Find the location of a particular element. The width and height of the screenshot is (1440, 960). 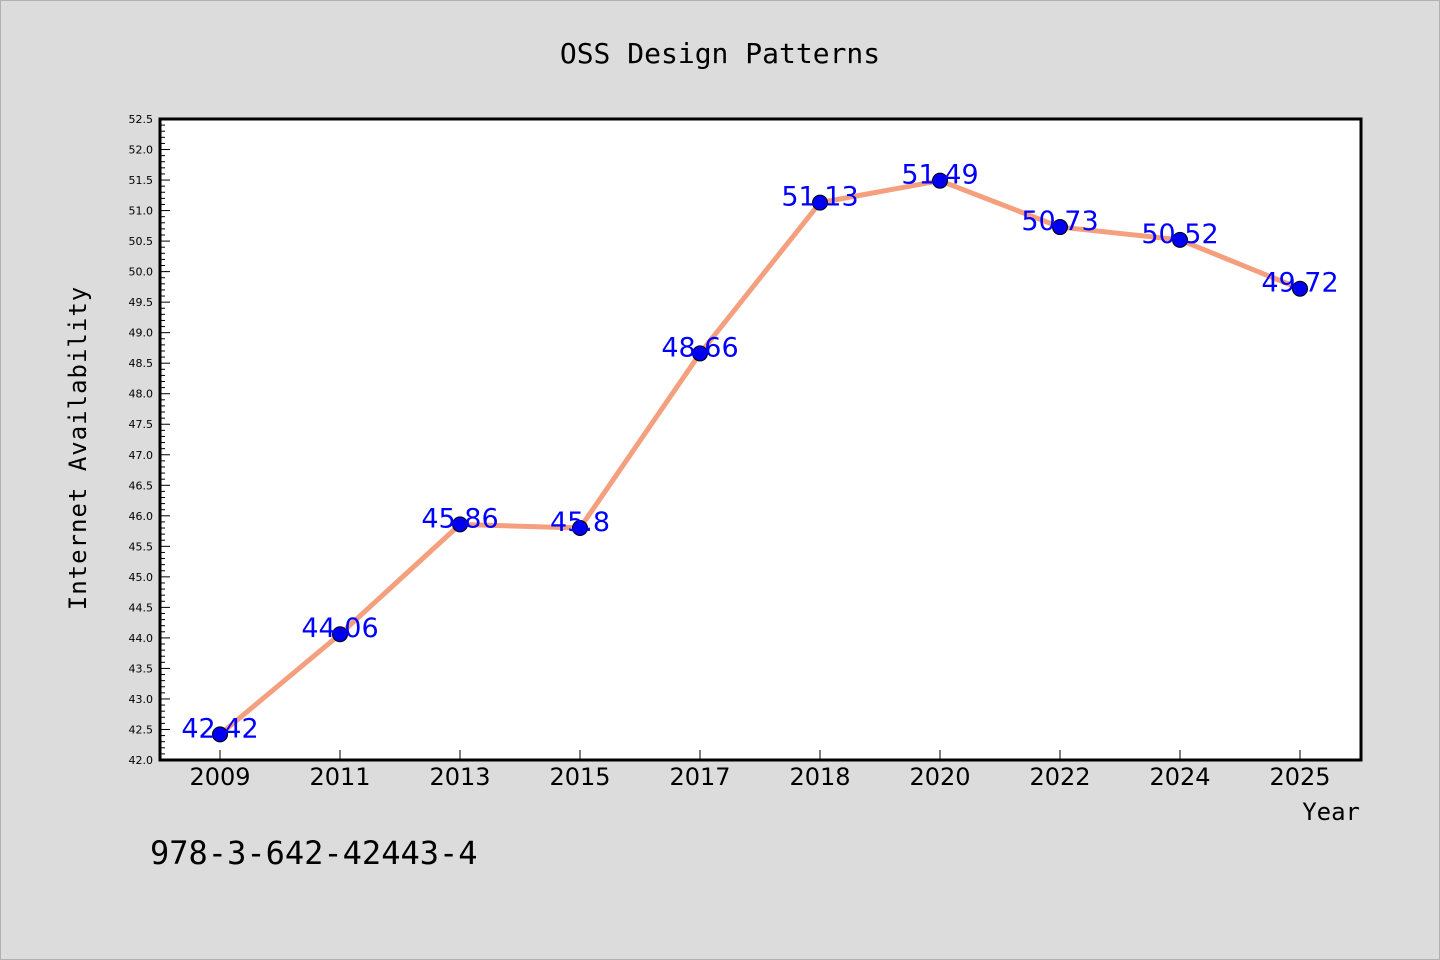

y-tick-label: 48.0 is located at coordinates (141, 394).